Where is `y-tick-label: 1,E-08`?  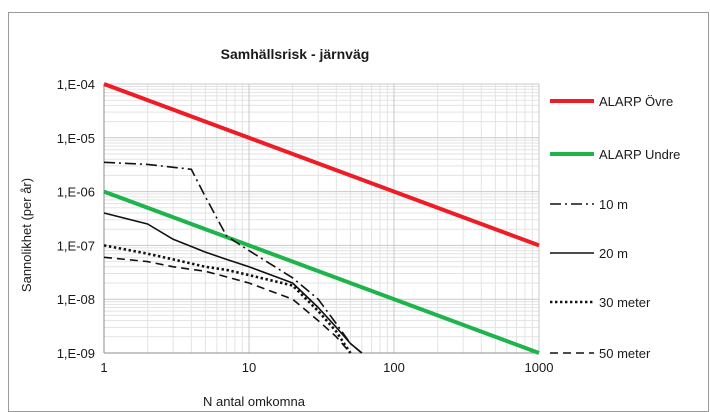 y-tick-label: 1,E-08 is located at coordinates (76, 299).